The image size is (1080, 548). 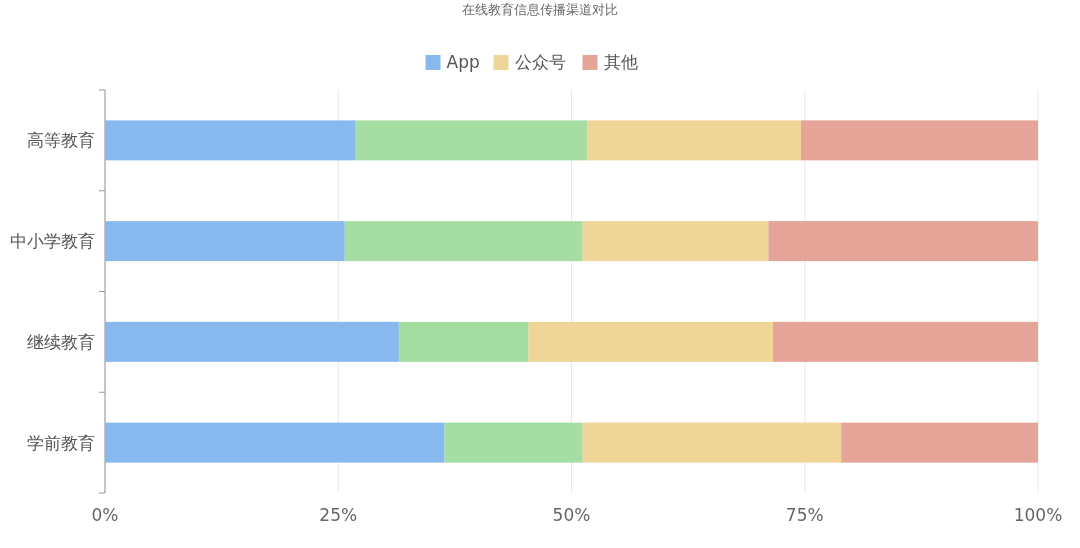 What do you see at coordinates (338, 515) in the screenshot?
I see `x-tick-label: 25%` at bounding box center [338, 515].